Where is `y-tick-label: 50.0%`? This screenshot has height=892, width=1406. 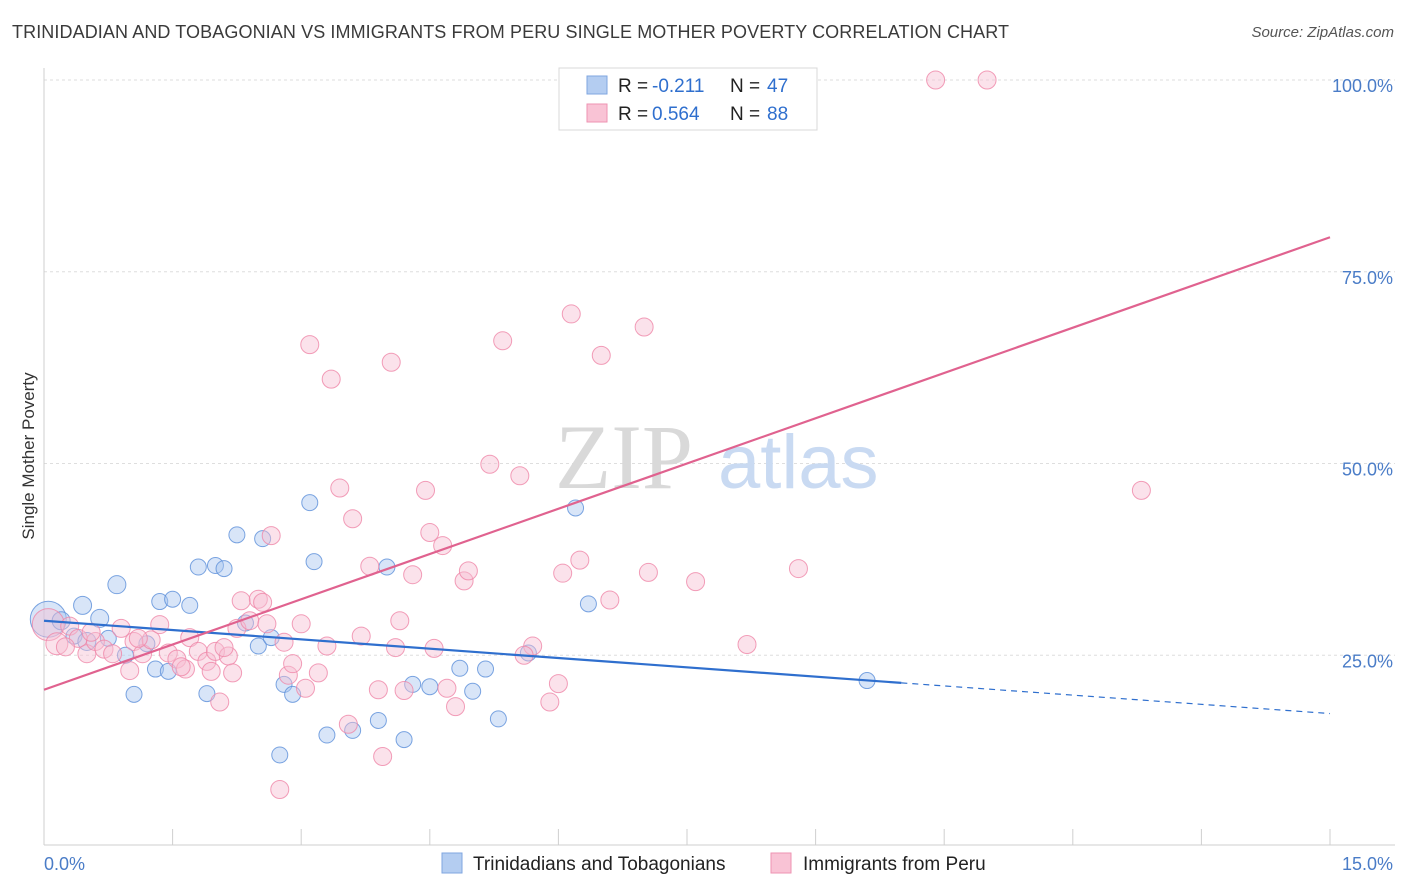
y-tick-label: 50.0% is located at coordinates (1367, 470).